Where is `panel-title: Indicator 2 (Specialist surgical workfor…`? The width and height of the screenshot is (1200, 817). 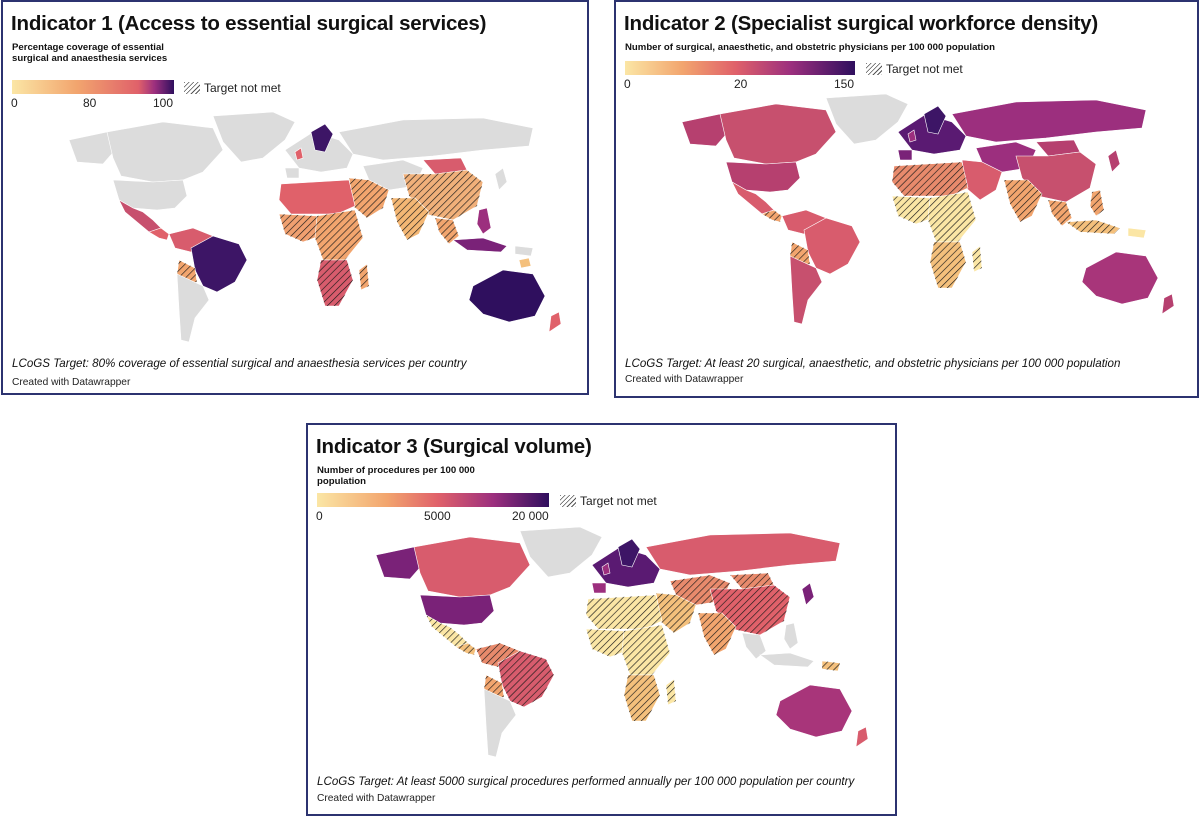 panel-title: Indicator 2 (Specialist surgical workfor… is located at coordinates (861, 23).